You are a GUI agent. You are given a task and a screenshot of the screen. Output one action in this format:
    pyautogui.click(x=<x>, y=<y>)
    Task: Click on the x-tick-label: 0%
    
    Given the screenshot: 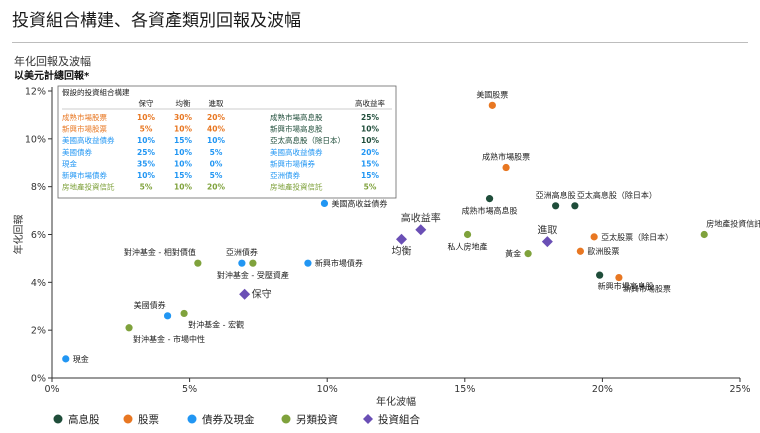 What is the action you would take?
    pyautogui.click(x=51, y=389)
    